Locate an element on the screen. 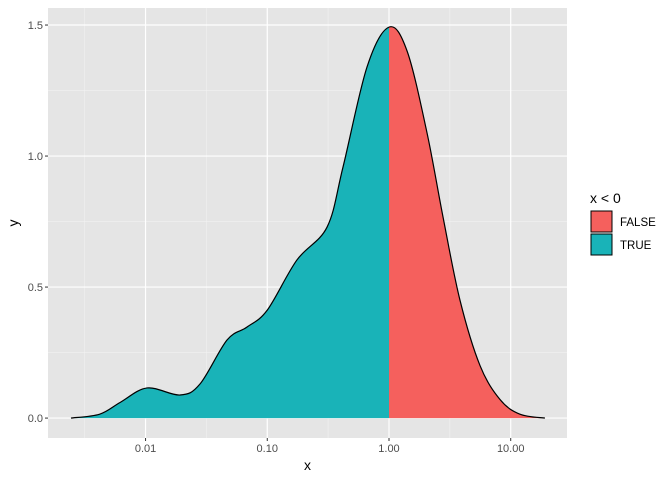 The width and height of the screenshot is (672, 485). y-axis-label: y is located at coordinates (13, 223).